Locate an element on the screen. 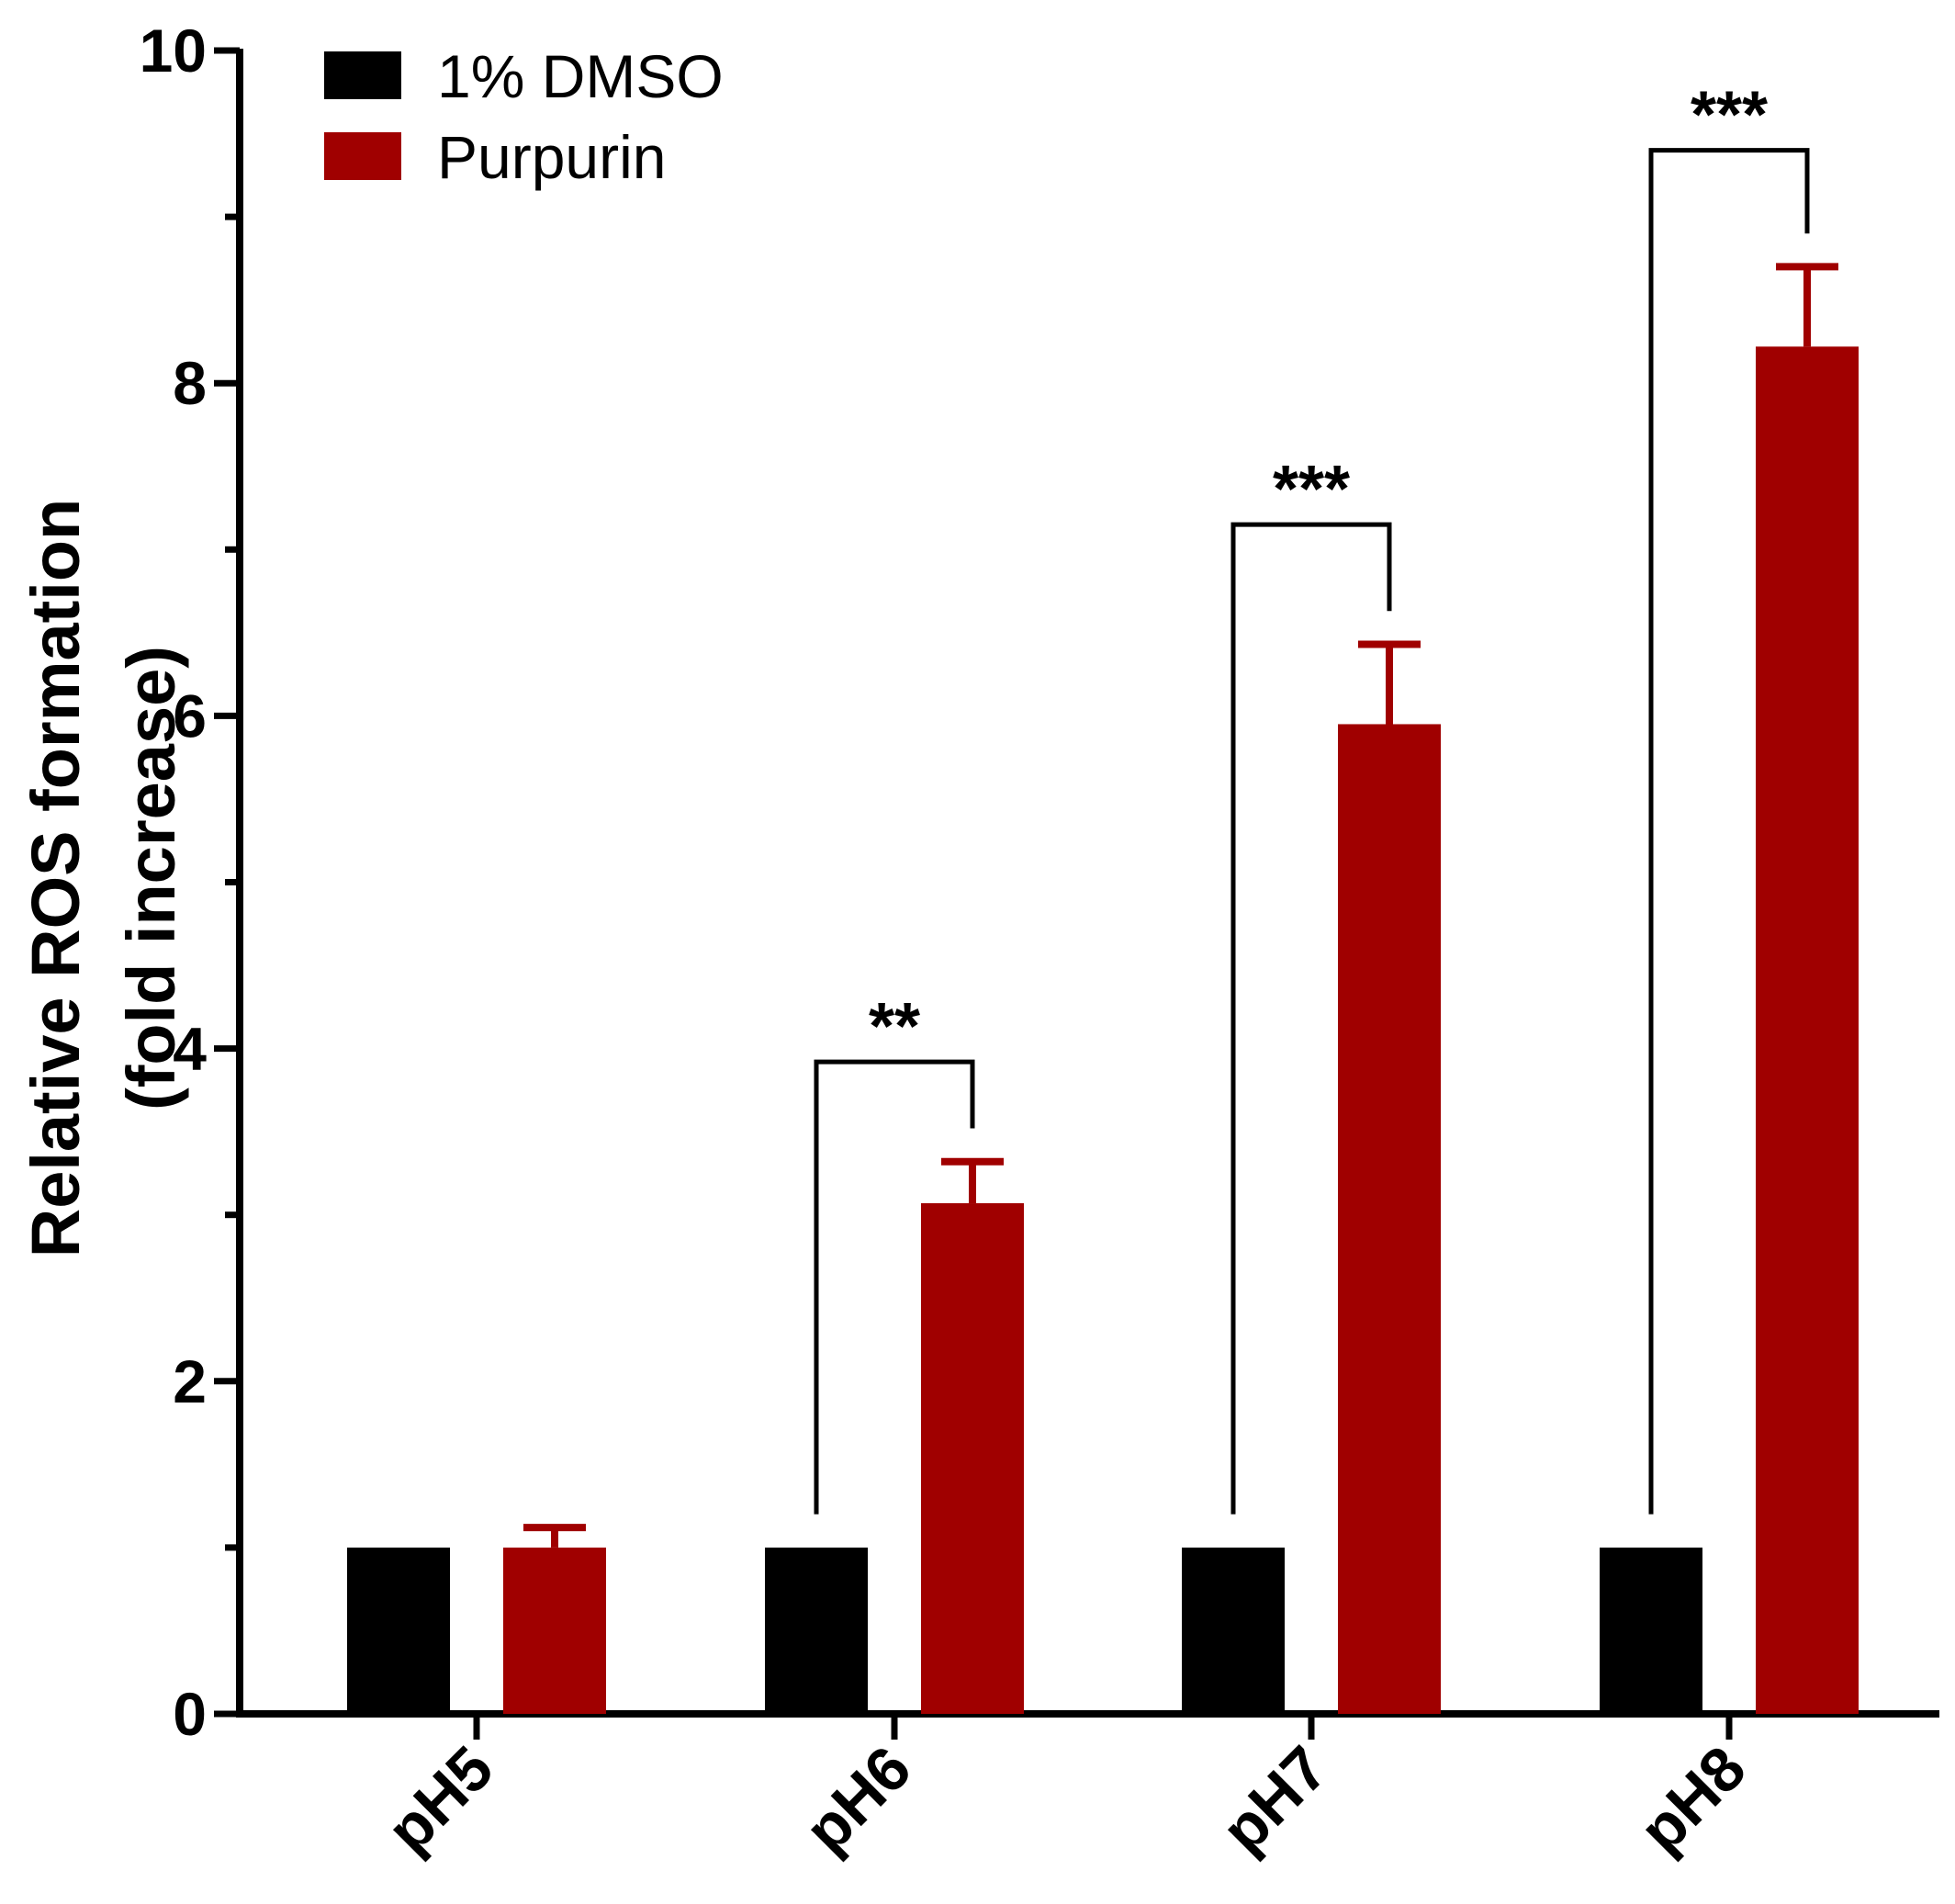 The image size is (1955, 1904). bar-1-dmso-ph5 is located at coordinates (399, 1630).